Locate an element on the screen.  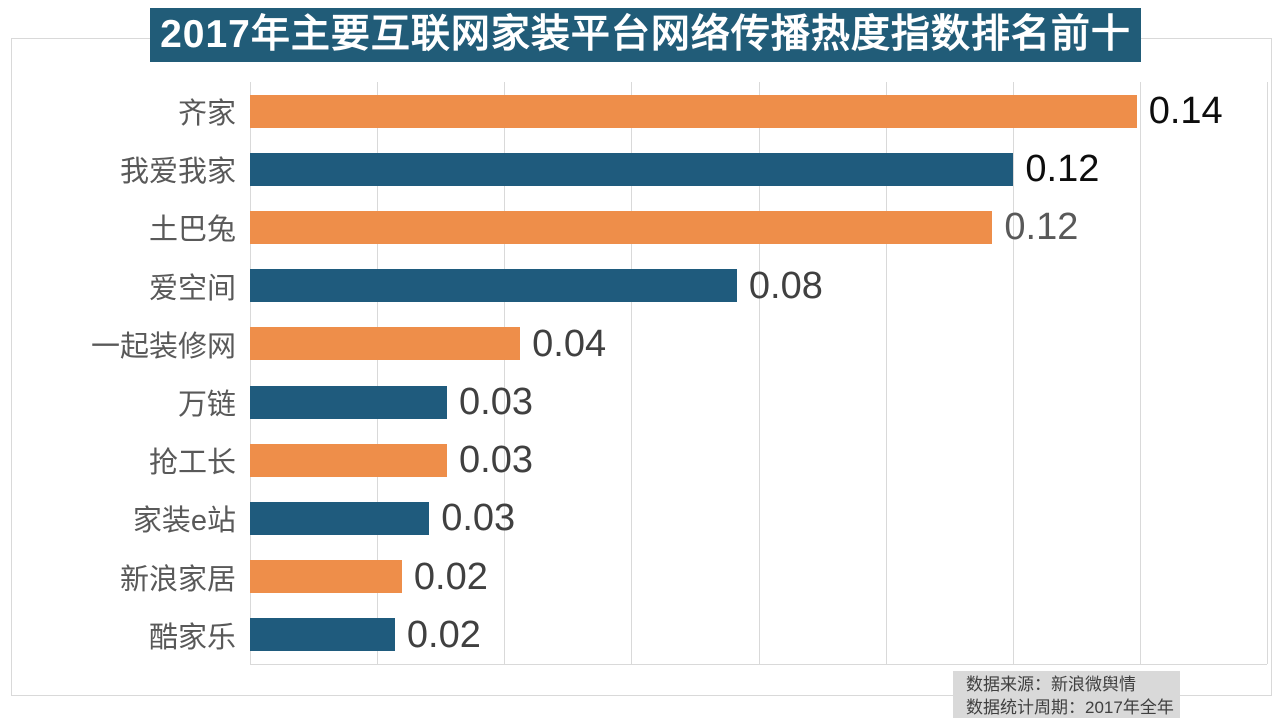
category-label: 爱空间 is located at coordinates (192, 288).